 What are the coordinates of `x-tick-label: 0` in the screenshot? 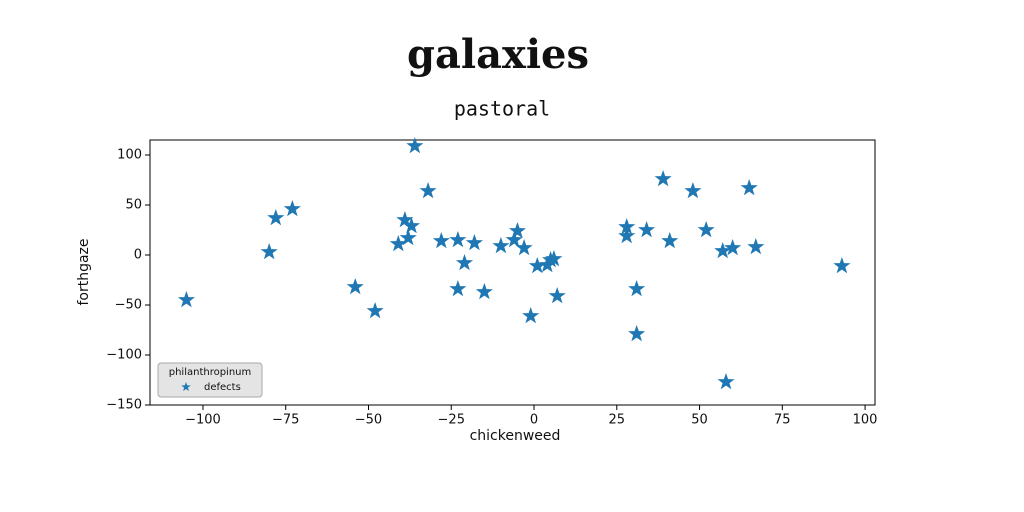 It's located at (534, 420).